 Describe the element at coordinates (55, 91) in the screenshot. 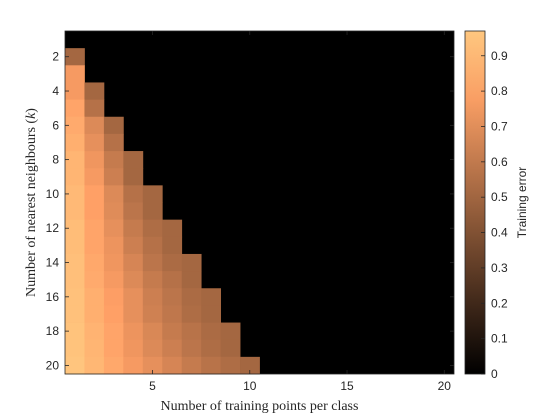

I see `y-tick-label: 4` at that location.